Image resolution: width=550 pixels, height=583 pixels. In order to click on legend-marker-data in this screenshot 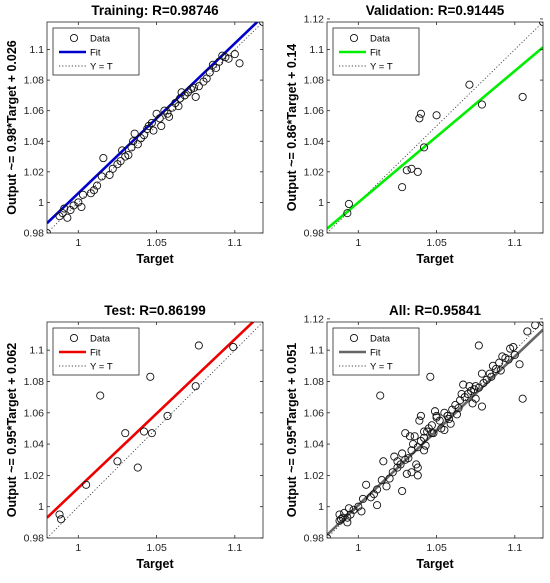, I will do `click(74, 38)`.